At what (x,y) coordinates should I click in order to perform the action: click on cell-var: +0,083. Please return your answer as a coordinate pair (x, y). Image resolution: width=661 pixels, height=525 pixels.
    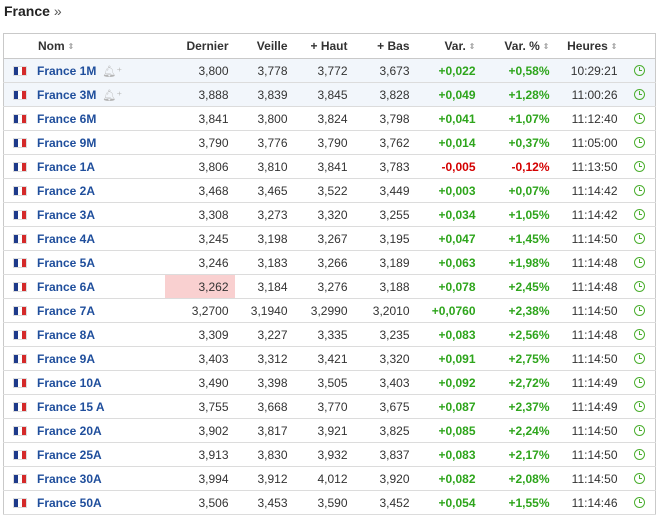
    Looking at the image, I should click on (448, 454).